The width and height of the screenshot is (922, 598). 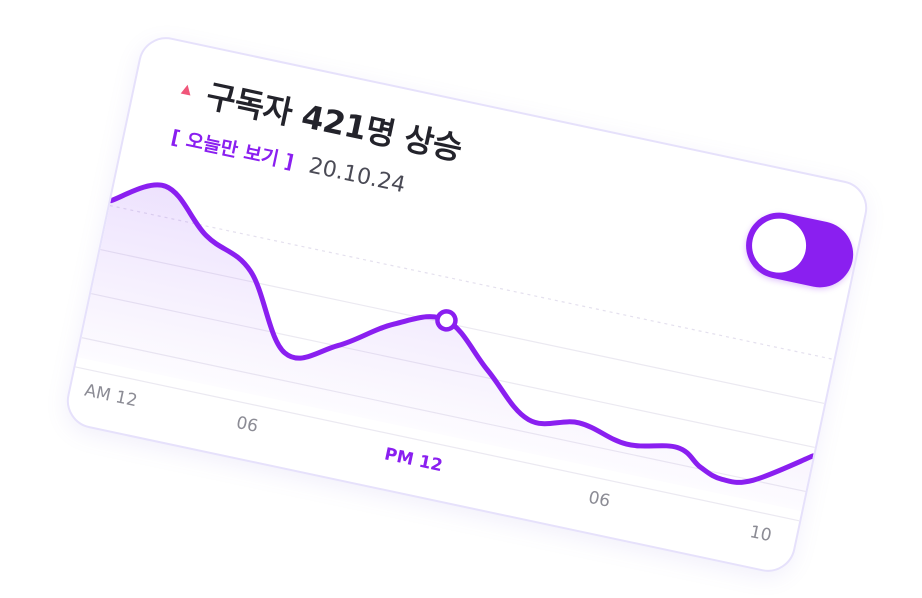 I want to click on x-tick-label: AM 12, so click(x=111, y=396).